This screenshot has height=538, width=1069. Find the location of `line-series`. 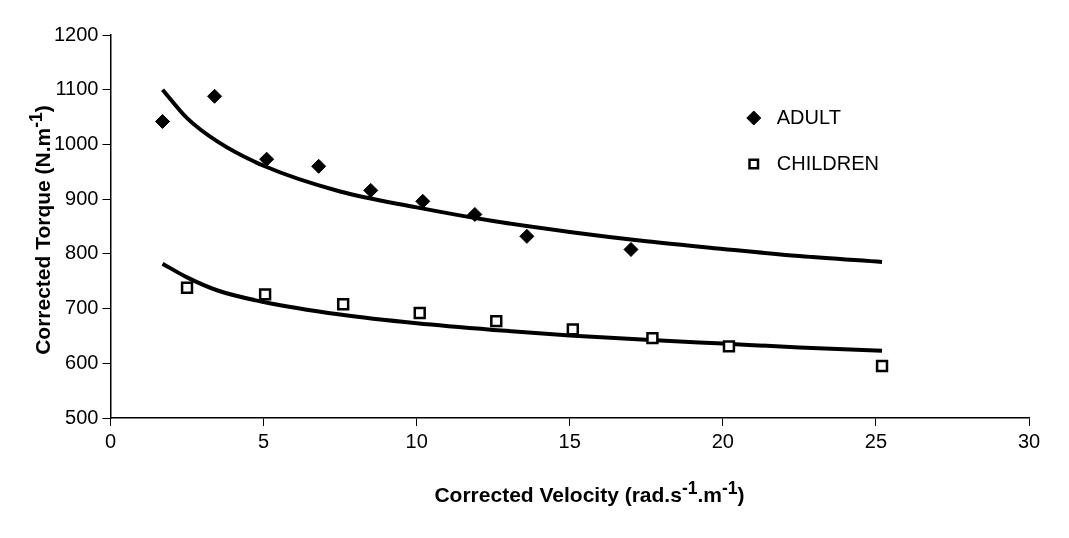

line-series is located at coordinates (522, 307).